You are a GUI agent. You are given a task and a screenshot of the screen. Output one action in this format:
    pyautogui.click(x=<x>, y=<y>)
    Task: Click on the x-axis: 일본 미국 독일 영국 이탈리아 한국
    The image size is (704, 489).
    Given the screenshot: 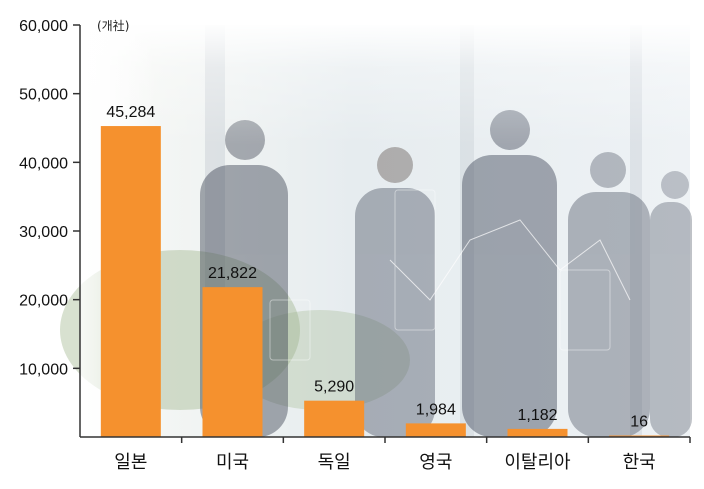 What is the action you would take?
    pyautogui.click(x=385, y=454)
    